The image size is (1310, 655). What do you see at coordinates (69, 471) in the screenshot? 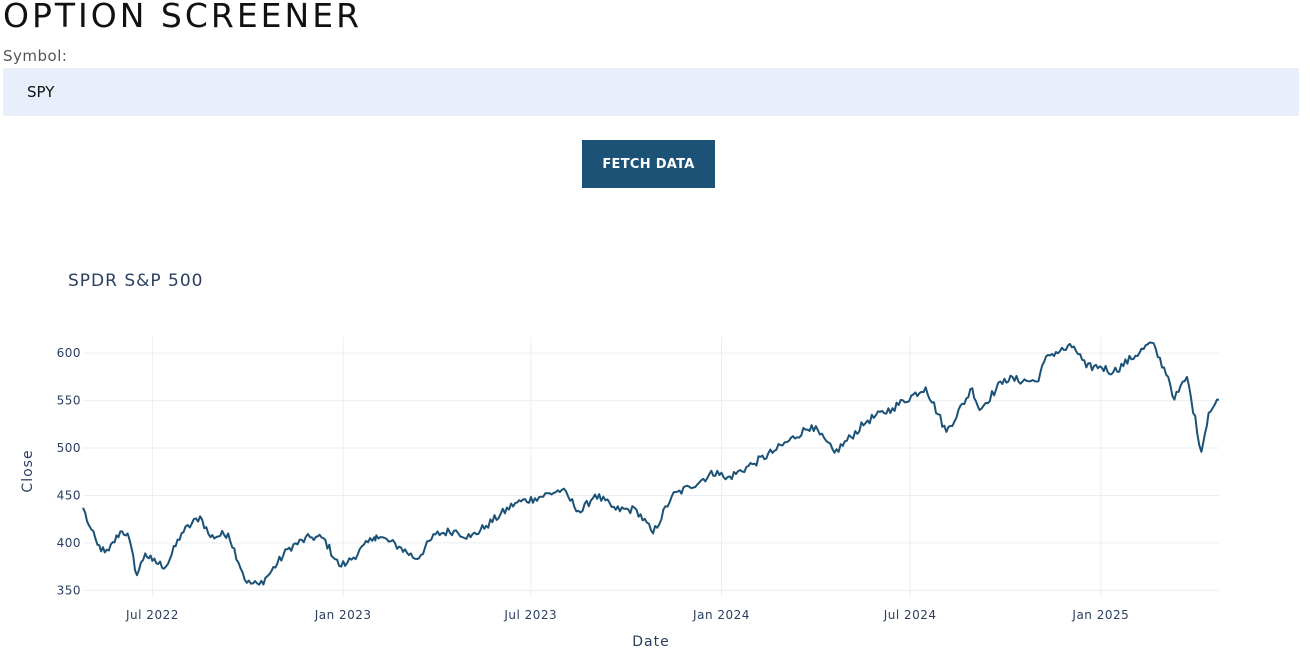
I see `y-axis-ticks: 350 400 450 500 550 600` at bounding box center [69, 471].